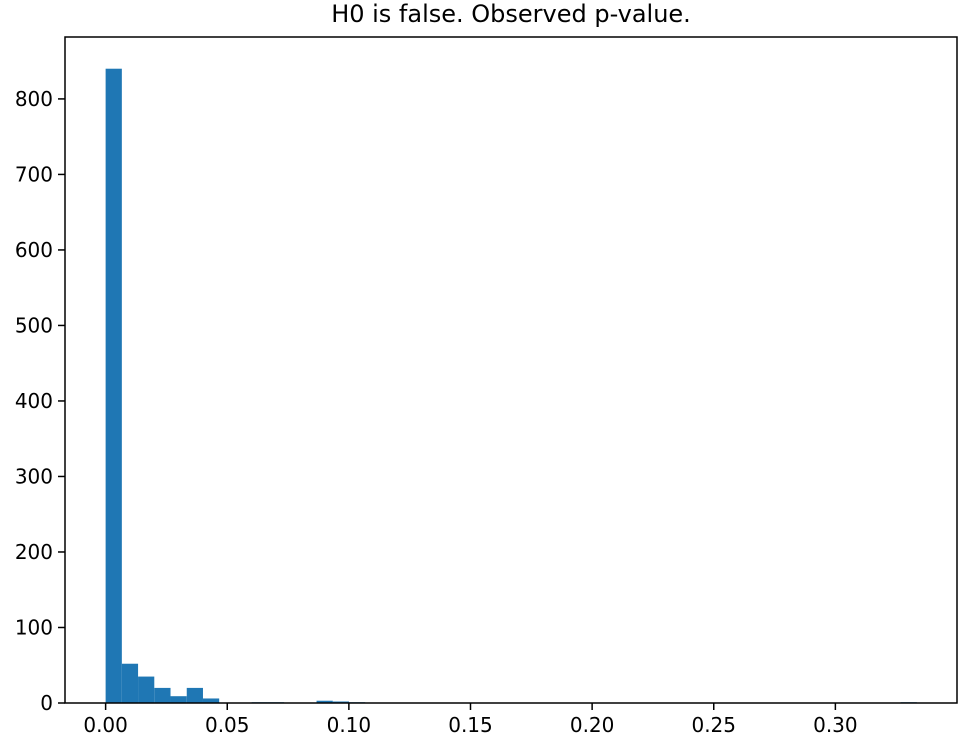 This screenshot has height=744, width=958. I want to click on y-tick-label: 600, so click(34, 250).